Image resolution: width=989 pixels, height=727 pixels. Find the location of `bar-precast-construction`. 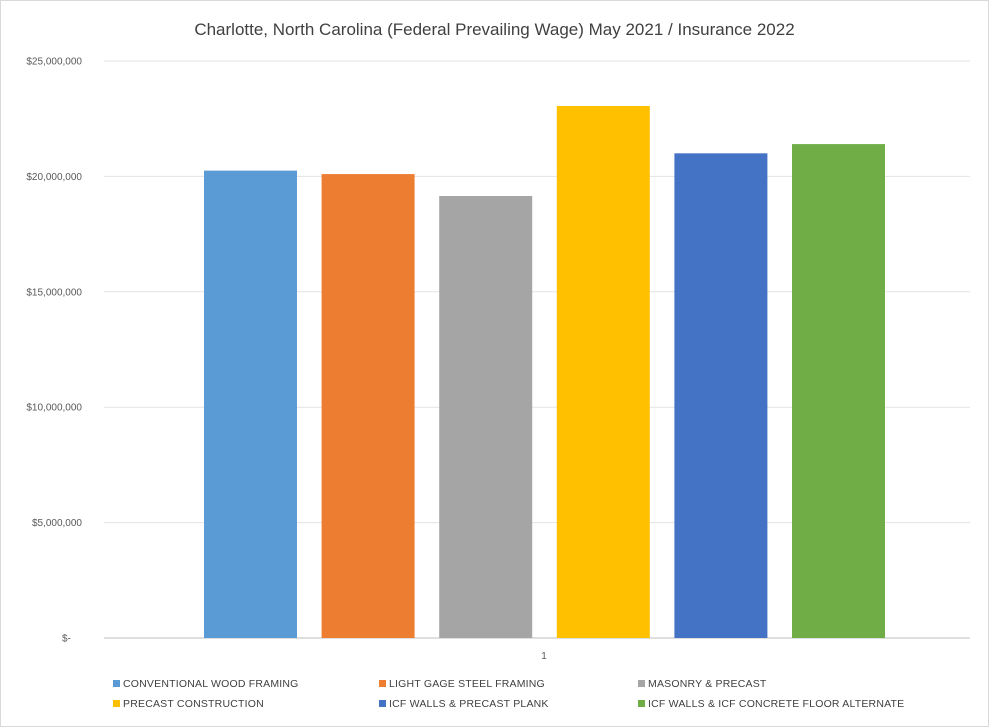

bar-precast-construction is located at coordinates (603, 372).